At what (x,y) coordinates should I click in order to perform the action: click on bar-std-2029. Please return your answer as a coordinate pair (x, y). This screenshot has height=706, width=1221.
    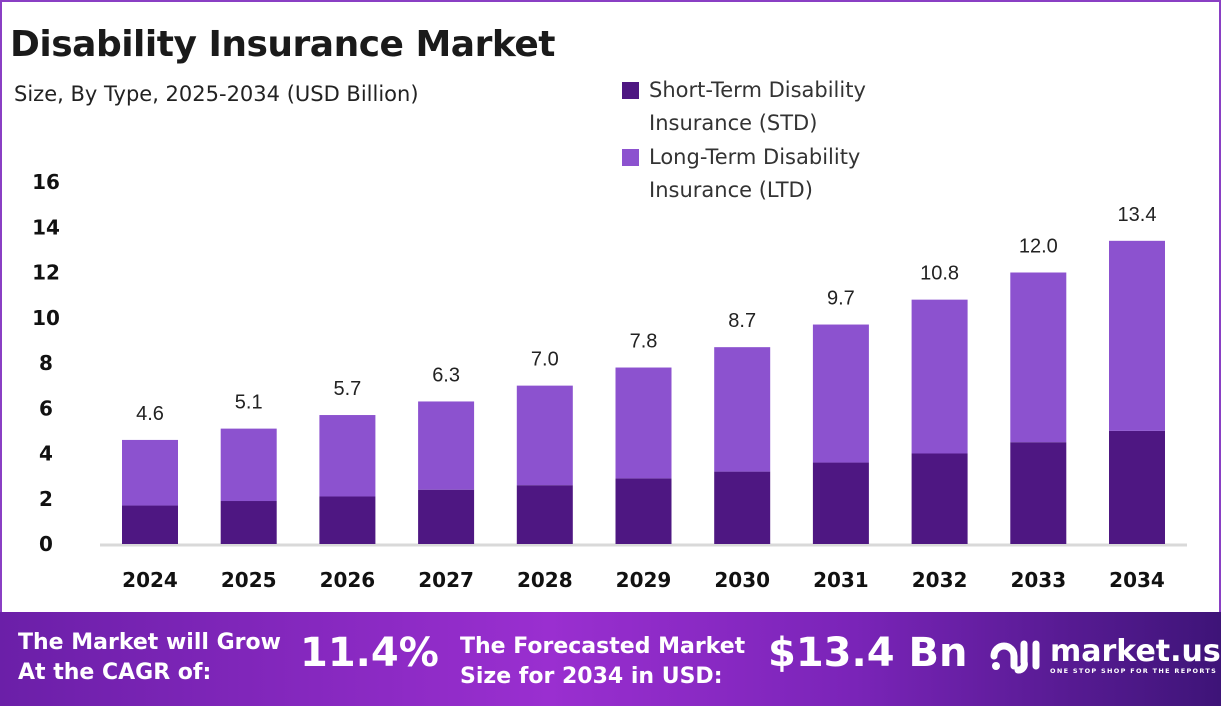
    Looking at the image, I should click on (643, 511).